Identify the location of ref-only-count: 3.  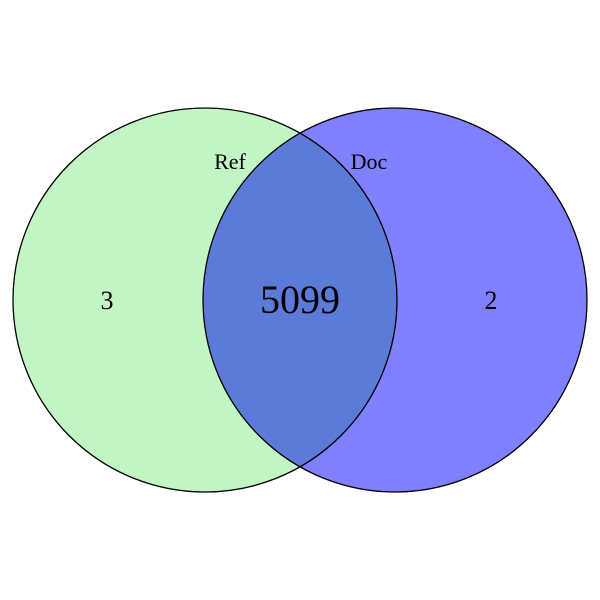
(107, 300).